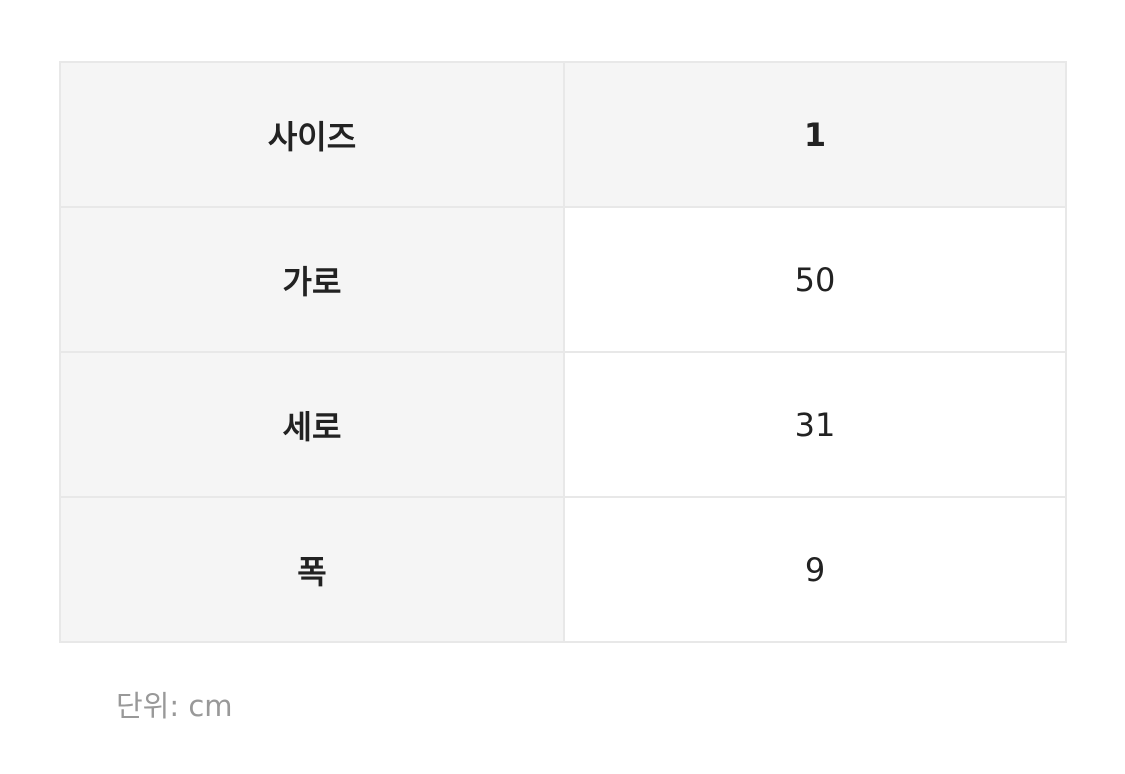 The width and height of the screenshot is (1125, 774). I want to click on row-value: 31, so click(815, 424).